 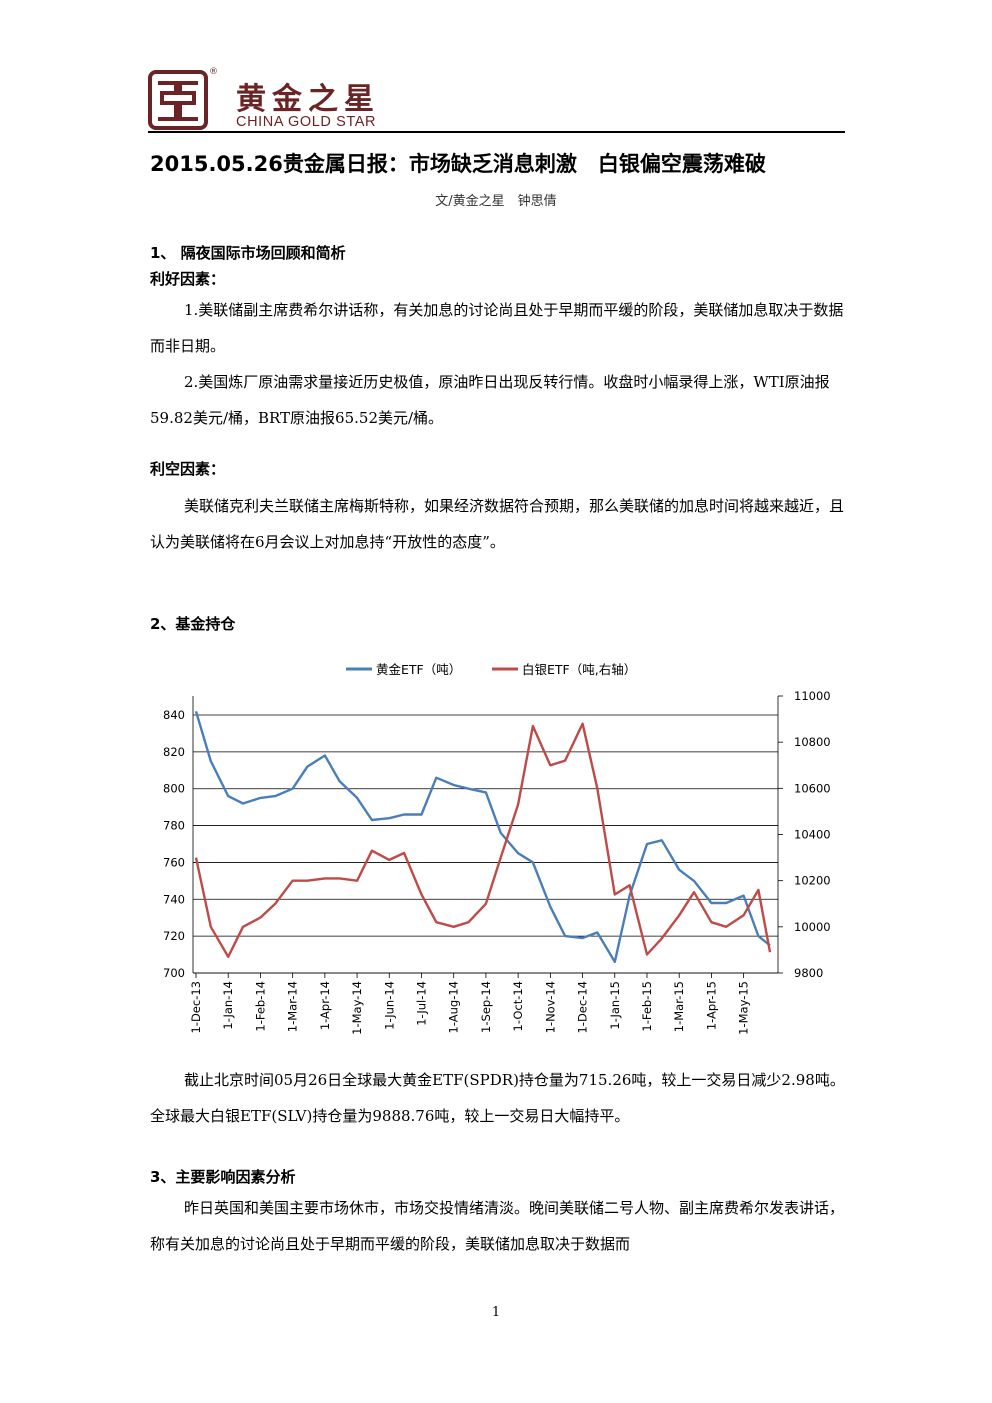 I want to click on x-tick-label: 1-Apr-15, so click(x=711, y=1005).